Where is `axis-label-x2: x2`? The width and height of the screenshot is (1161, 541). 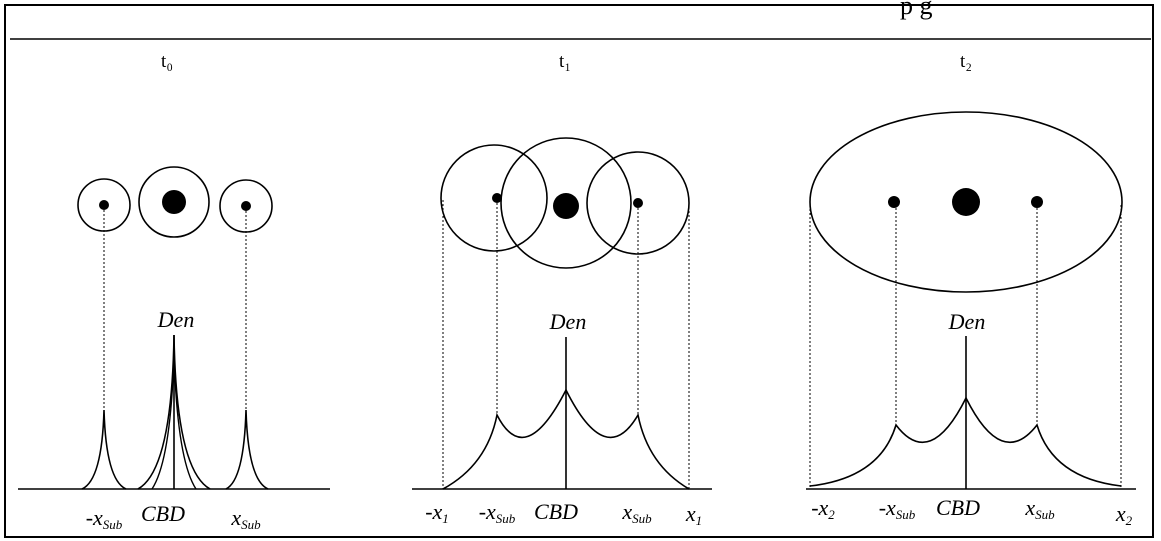
axis-label-x2: x2 is located at coordinates (1124, 514).